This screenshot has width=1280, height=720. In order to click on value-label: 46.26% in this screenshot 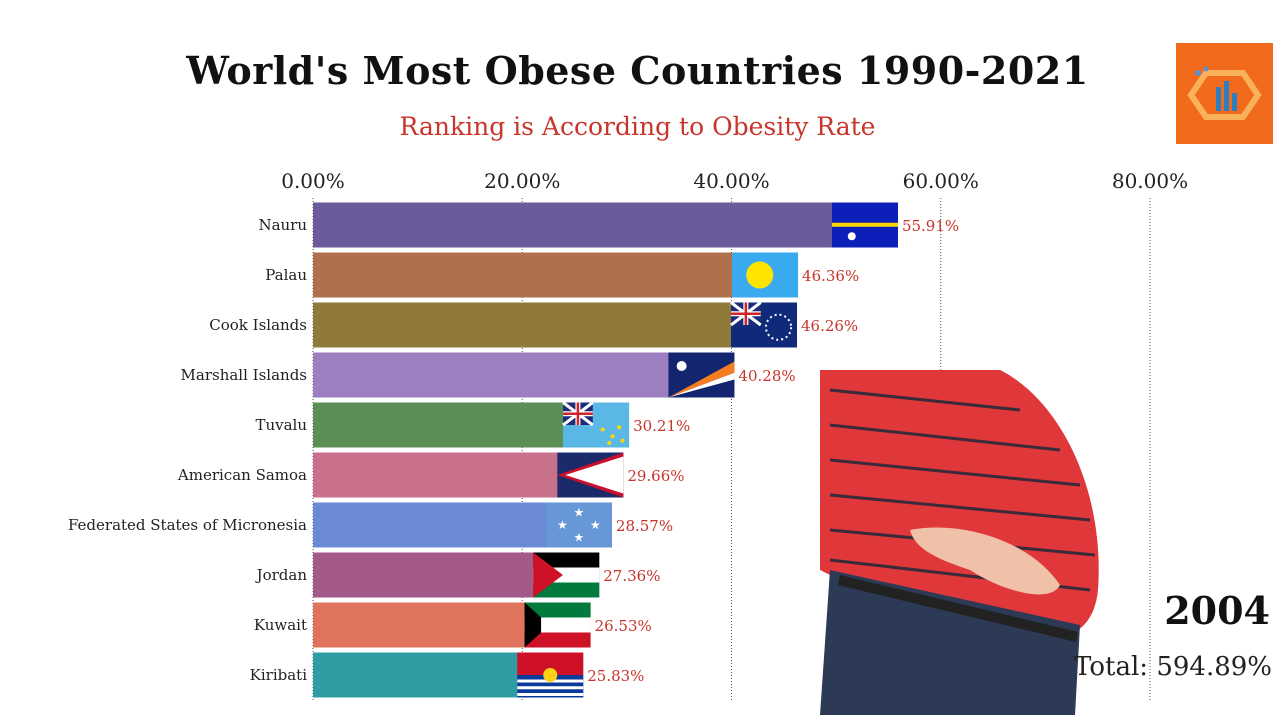, I will do `click(829, 326)`.